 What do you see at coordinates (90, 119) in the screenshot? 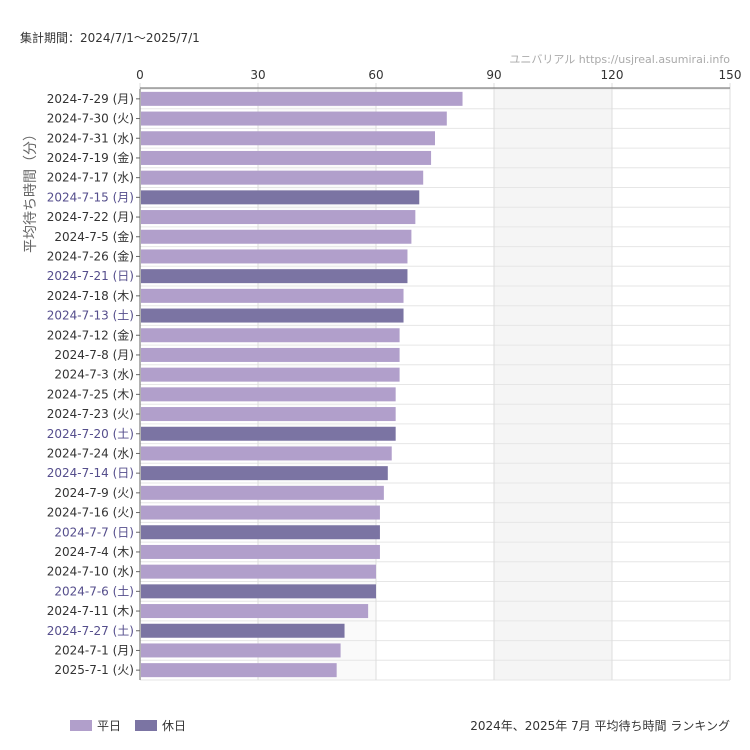
I see `category-label-2: 2024-7-30 (火)` at bounding box center [90, 119].